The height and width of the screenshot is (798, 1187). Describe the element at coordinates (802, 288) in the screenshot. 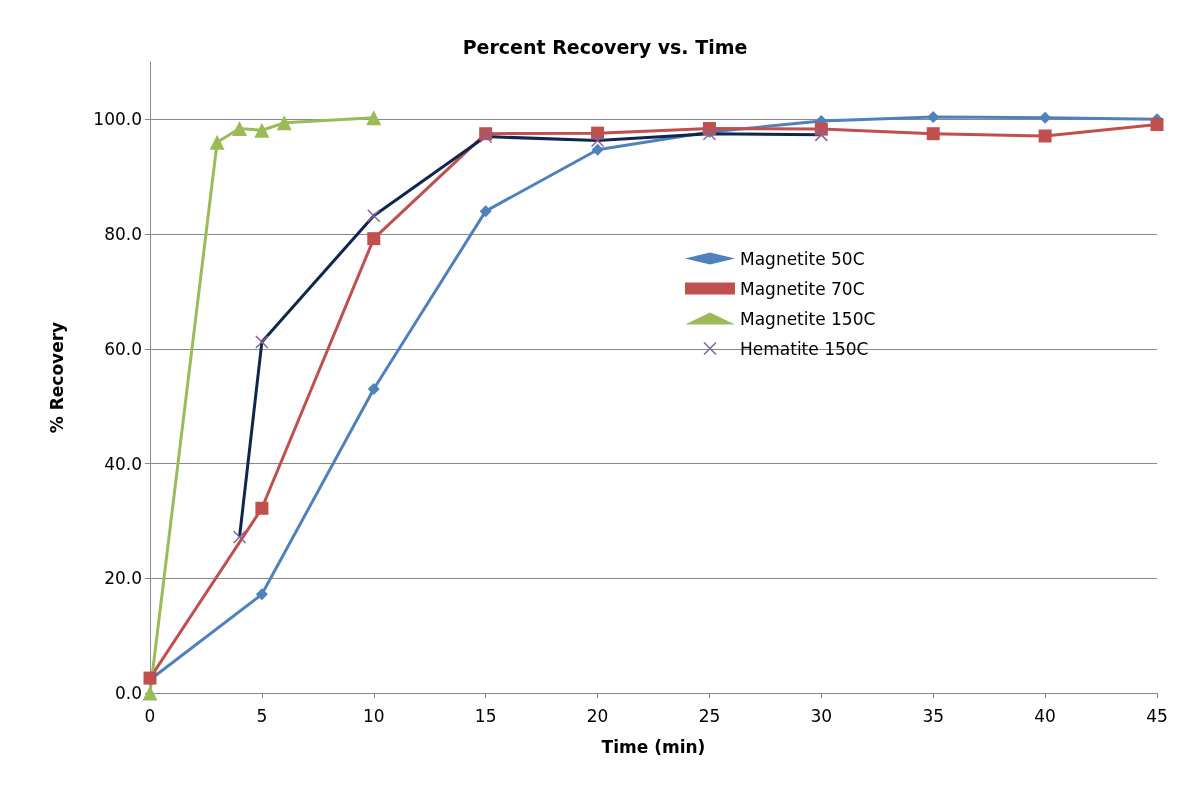

I see `legend-label: Magnetite 70C` at that location.